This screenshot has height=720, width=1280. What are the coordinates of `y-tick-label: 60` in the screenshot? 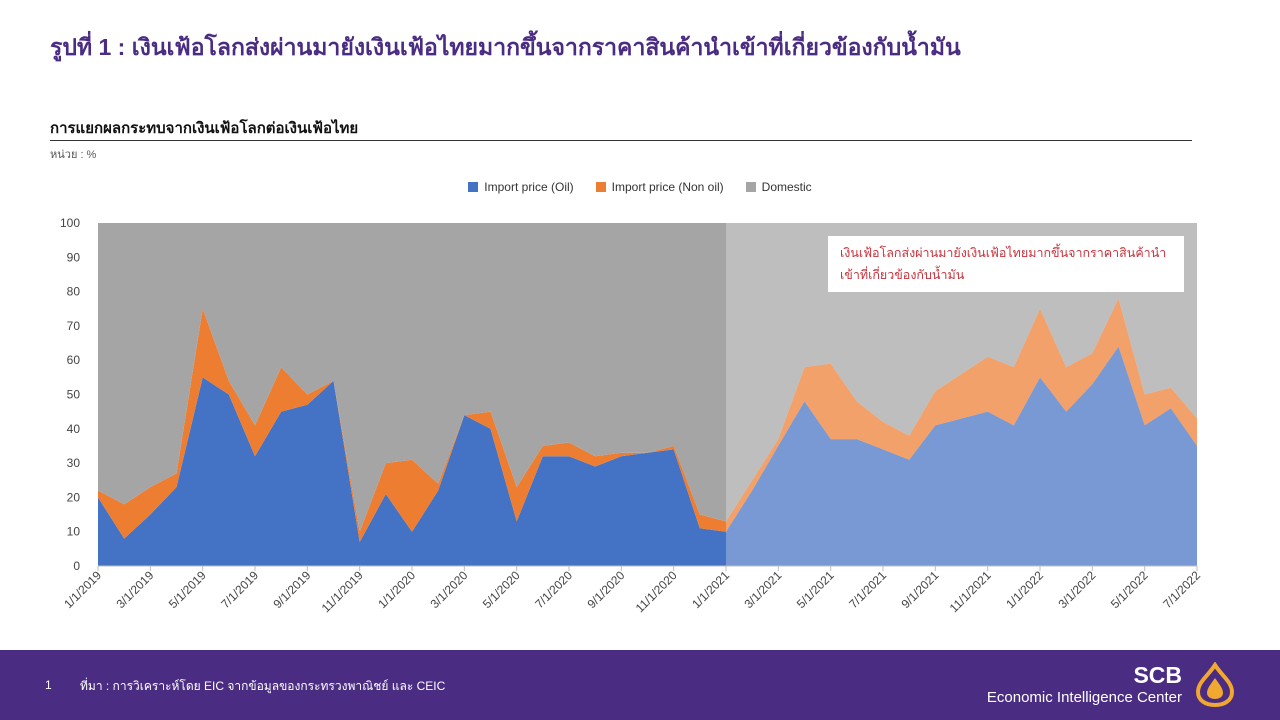 It's located at (74, 360).